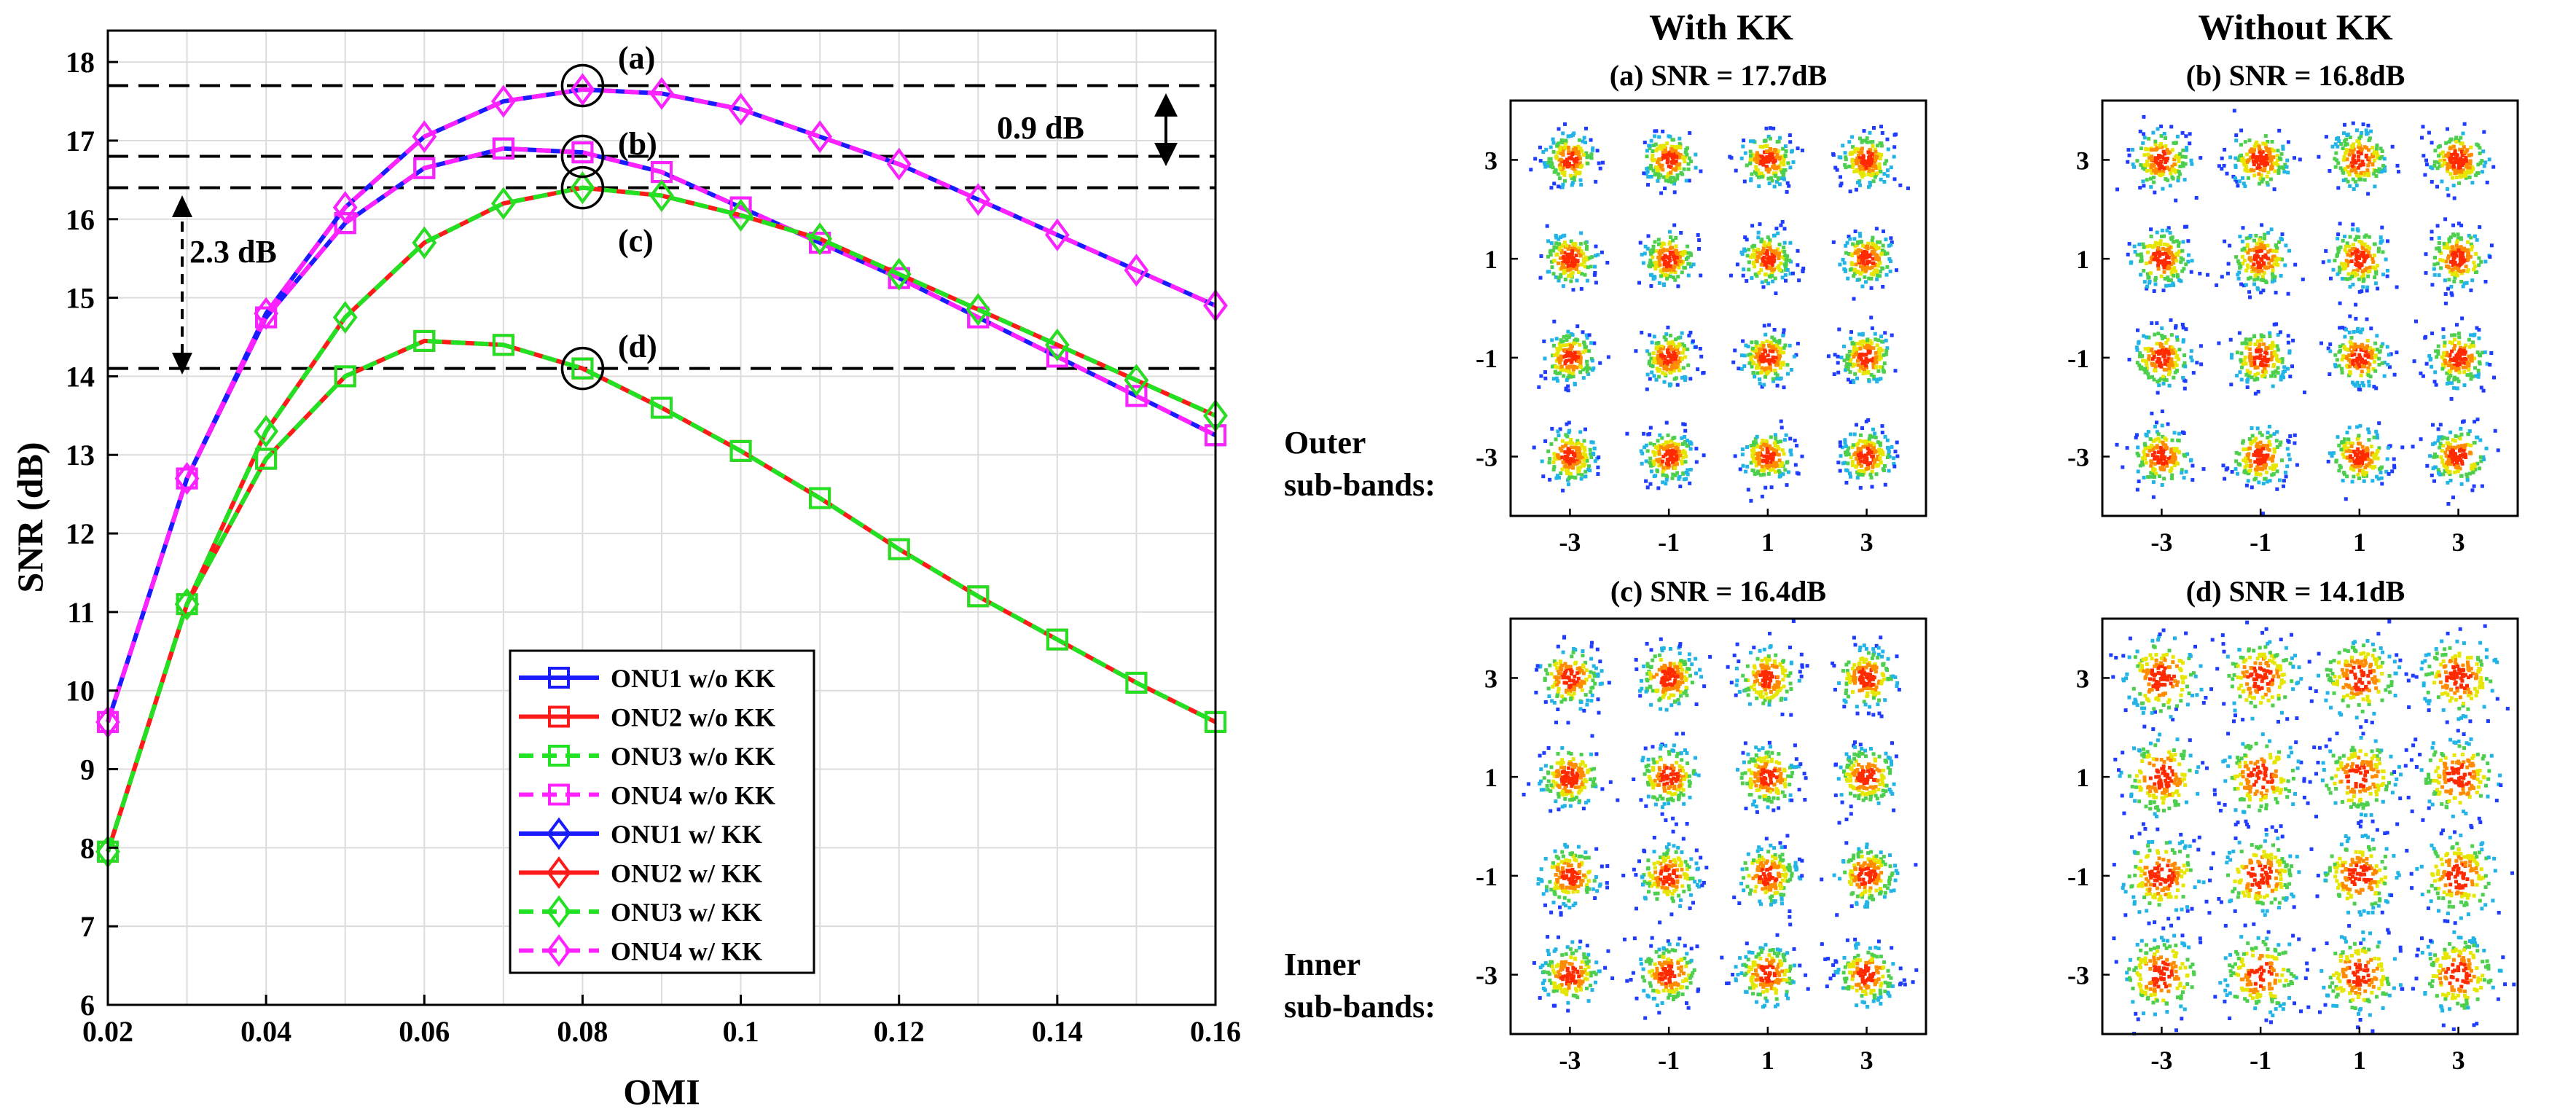 This screenshot has width=2576, height=1120. What do you see at coordinates (1360, 1007) in the screenshot?
I see `row-label-inner-2: sub-bands:` at bounding box center [1360, 1007].